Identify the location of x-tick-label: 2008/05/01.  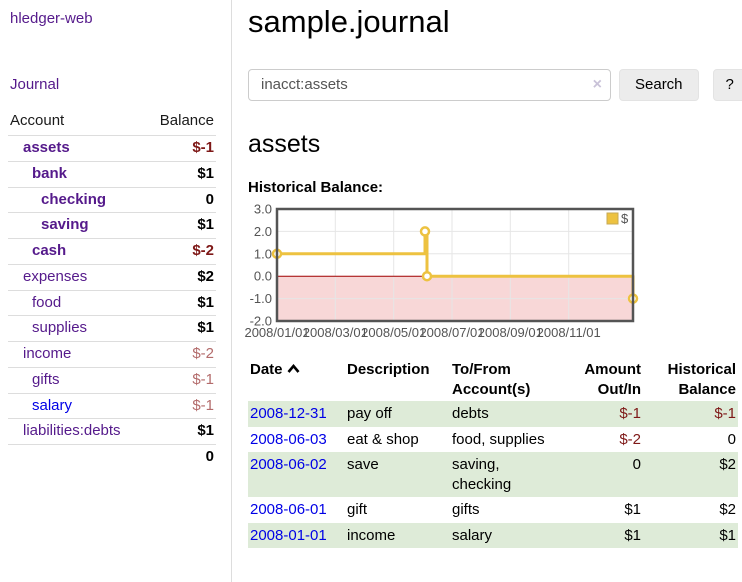
(393, 332).